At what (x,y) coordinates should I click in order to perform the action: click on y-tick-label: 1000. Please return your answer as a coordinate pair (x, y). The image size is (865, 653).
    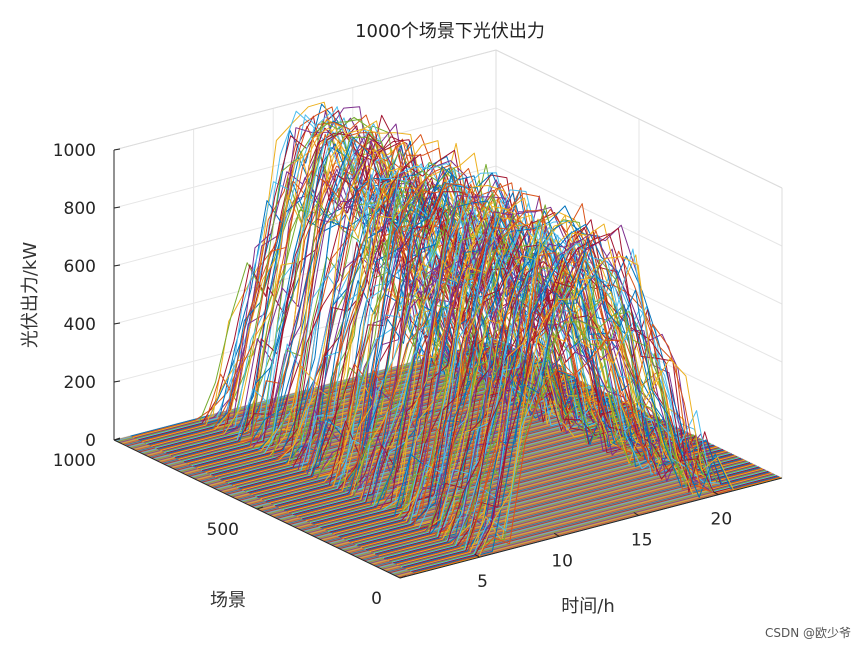
    Looking at the image, I should click on (74, 461).